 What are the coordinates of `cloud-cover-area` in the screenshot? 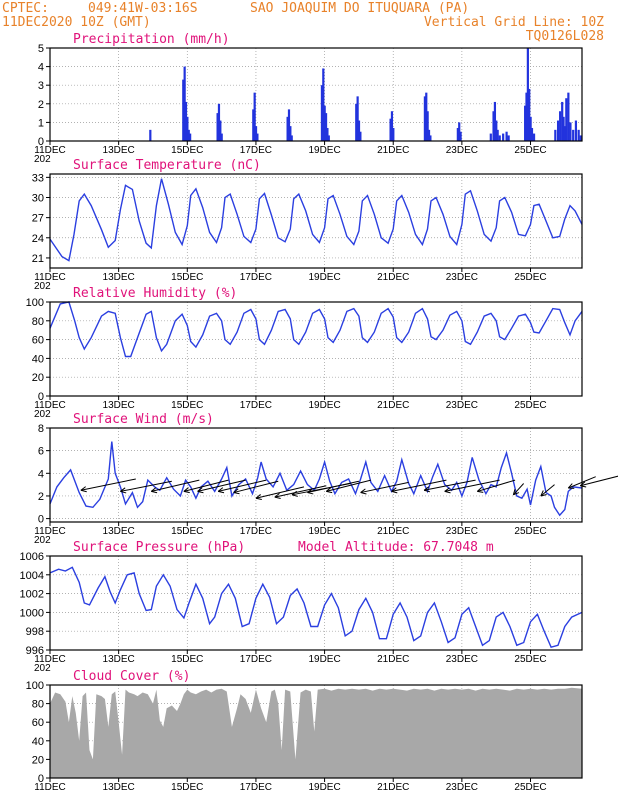 It's located at (316, 732).